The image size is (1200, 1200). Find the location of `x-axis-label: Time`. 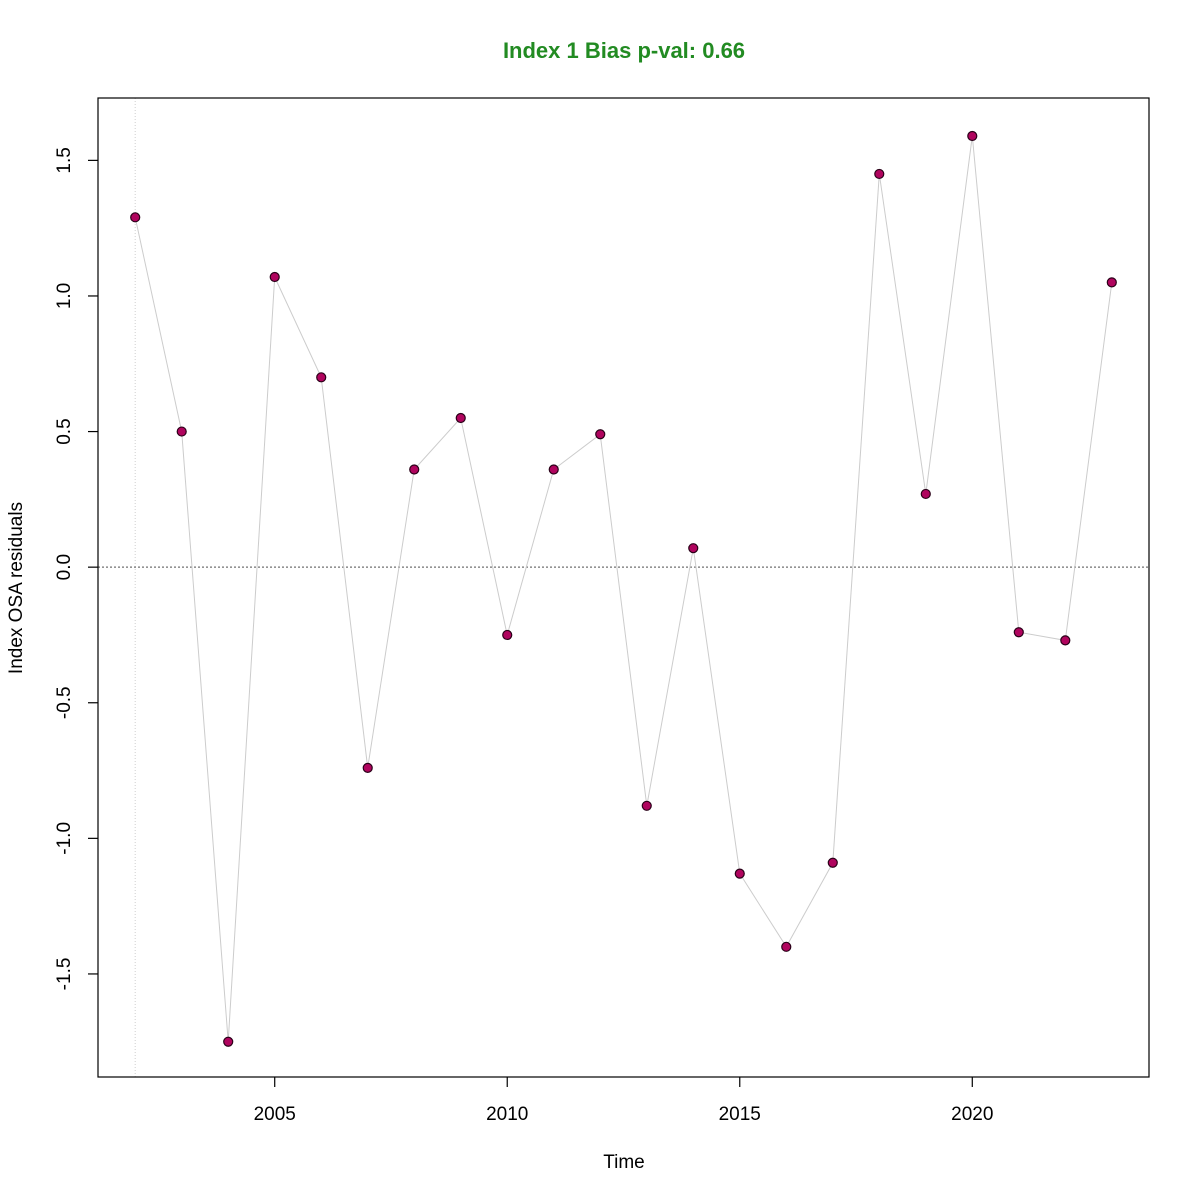

x-axis-label: Time is located at coordinates (624, 1162).